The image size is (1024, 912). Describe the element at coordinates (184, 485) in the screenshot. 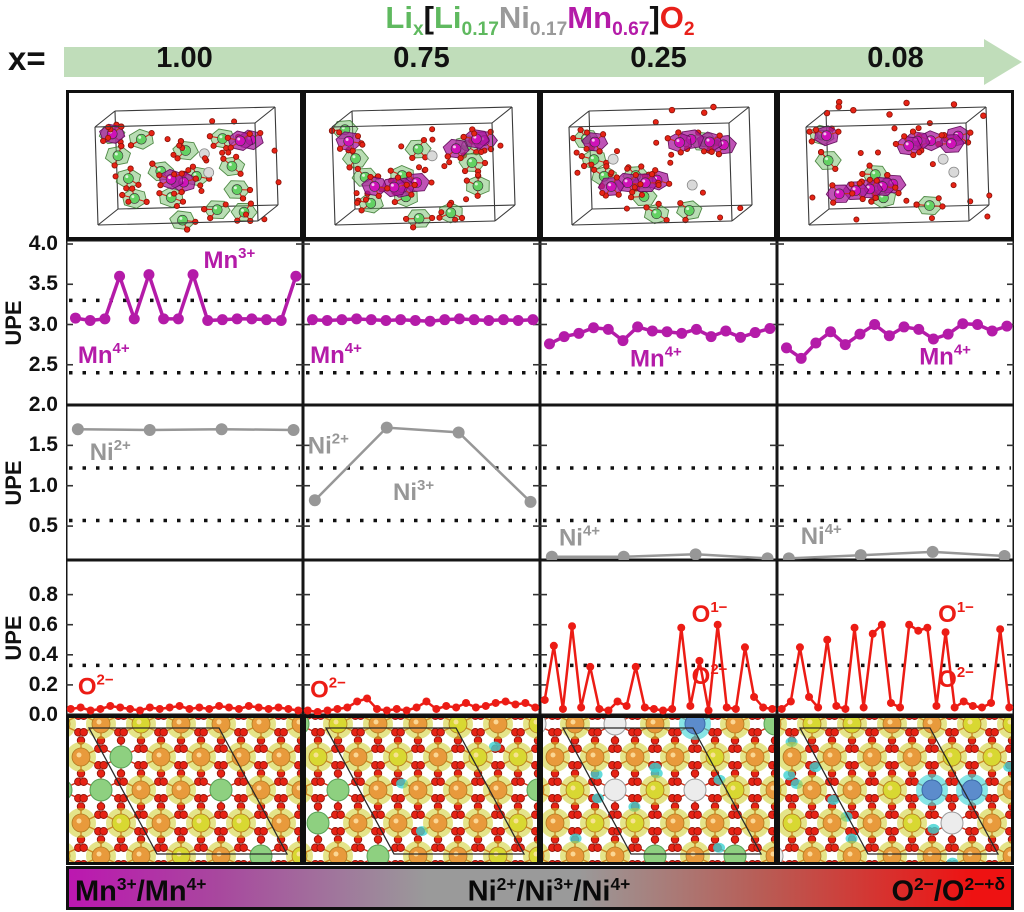

I see `upe-plot-ni-x100: Ni2+` at that location.